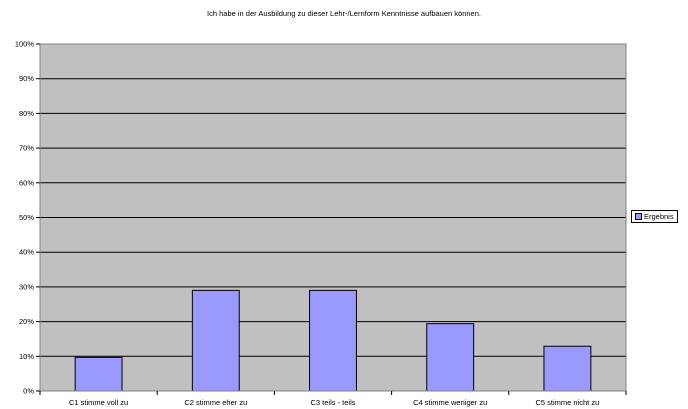 The width and height of the screenshot is (688, 409). I want to click on x-tick-label: C5 stimme nicht zu, so click(568, 402).